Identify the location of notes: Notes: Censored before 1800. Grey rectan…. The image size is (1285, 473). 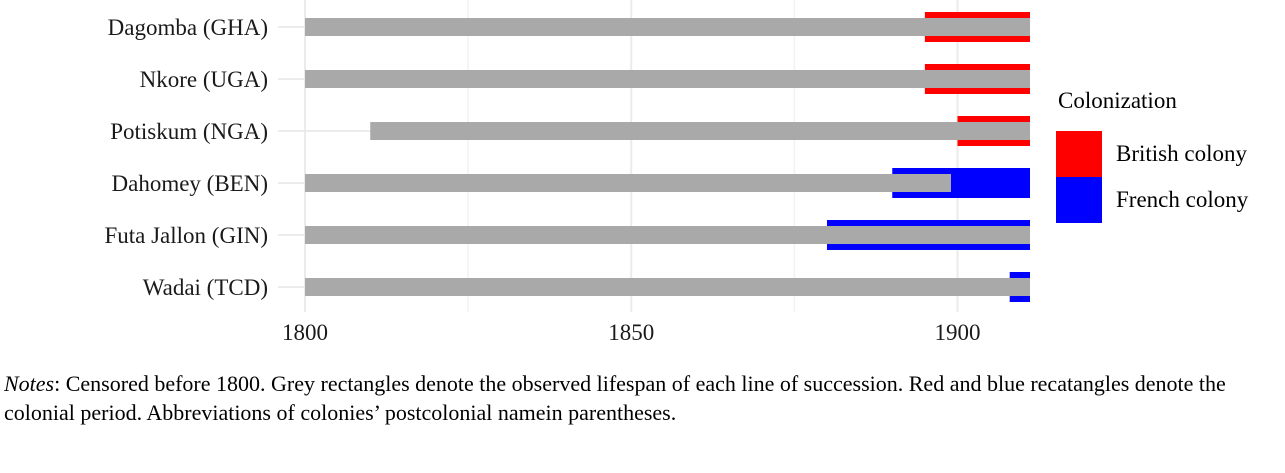
(639, 398).